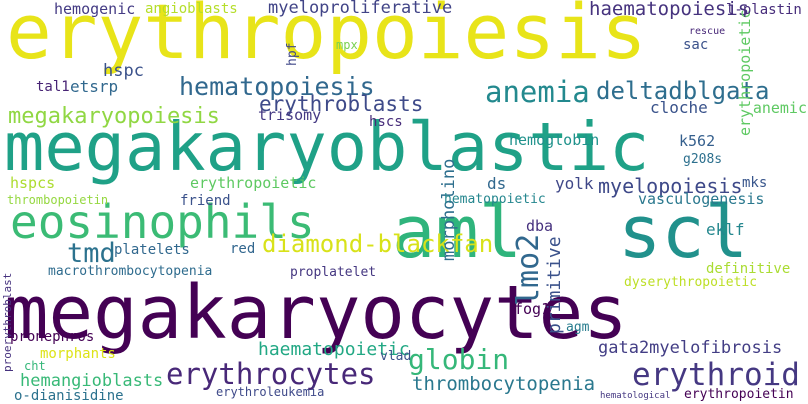 Image resolution: width=808 pixels, height=404 pixels. I want to click on word-mast: erythropoietic, so click(745, 72).